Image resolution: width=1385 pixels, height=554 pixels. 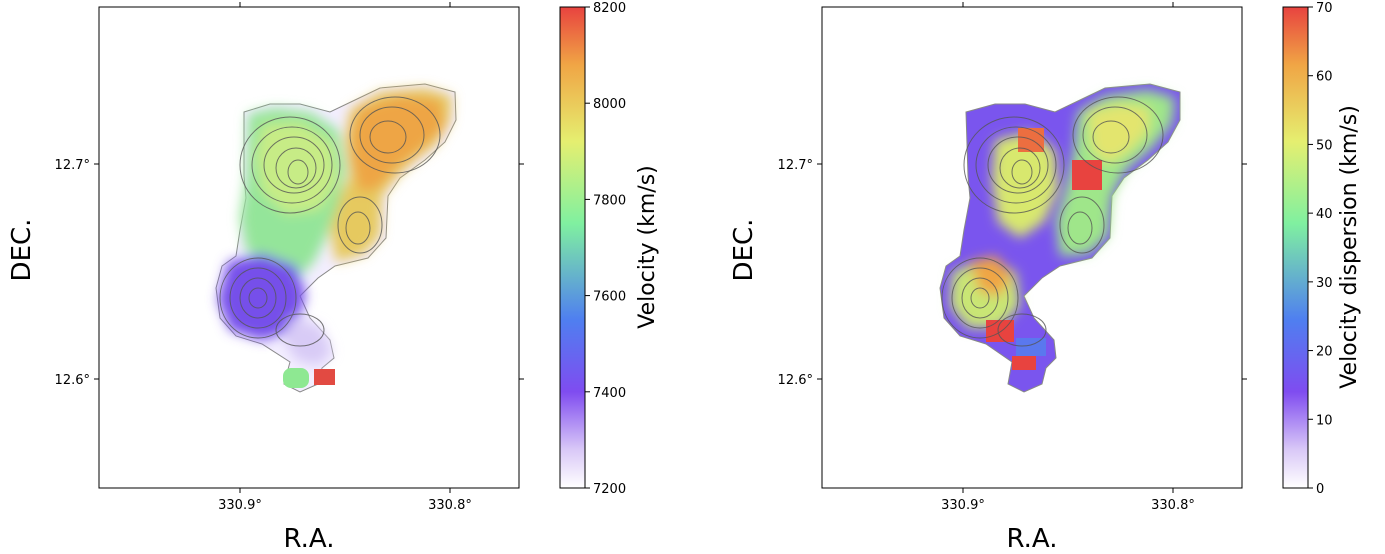 What do you see at coordinates (1324, 145) in the screenshot?
I see `colorbar-tick-label: 50` at bounding box center [1324, 145].